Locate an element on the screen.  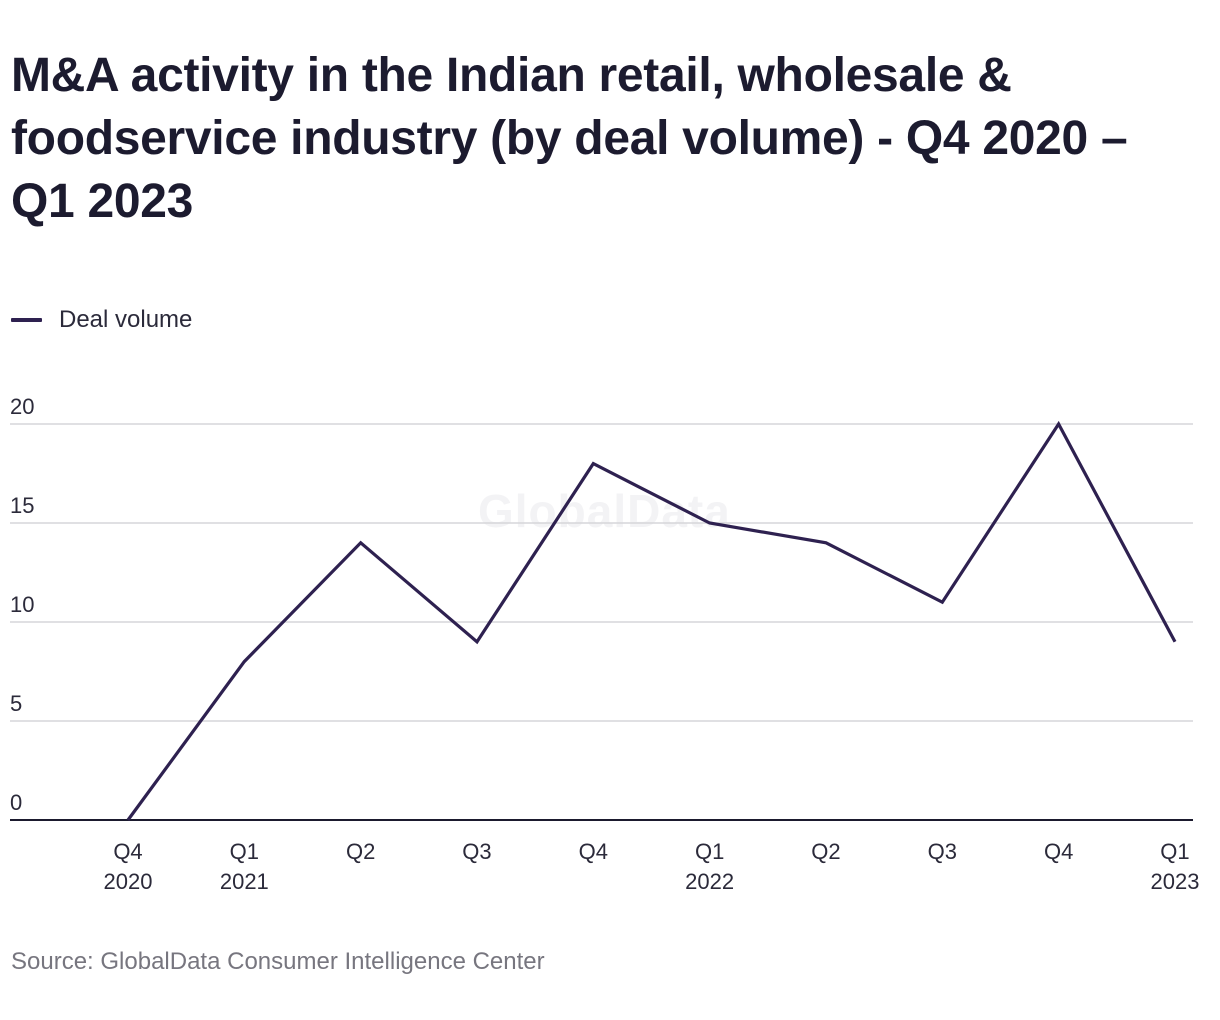
x-tick-label-4-0: Q4 is located at coordinates (593, 851).